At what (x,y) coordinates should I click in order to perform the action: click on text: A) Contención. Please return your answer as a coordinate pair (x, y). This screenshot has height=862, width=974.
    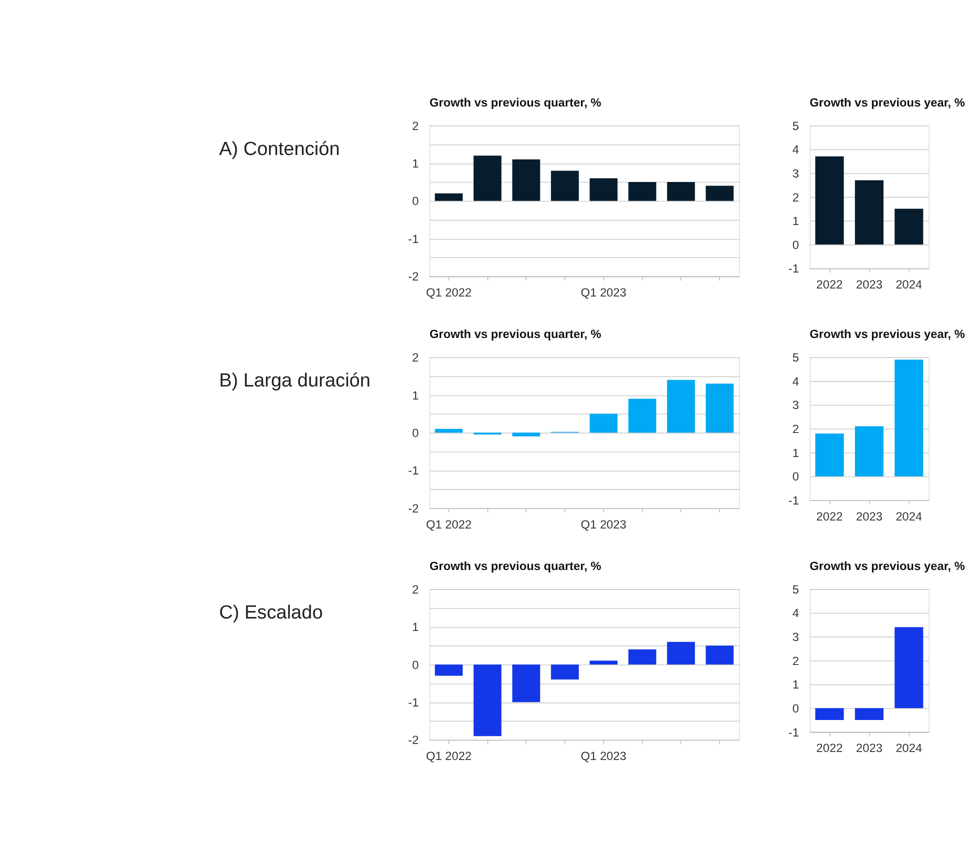
    Looking at the image, I should click on (279, 149).